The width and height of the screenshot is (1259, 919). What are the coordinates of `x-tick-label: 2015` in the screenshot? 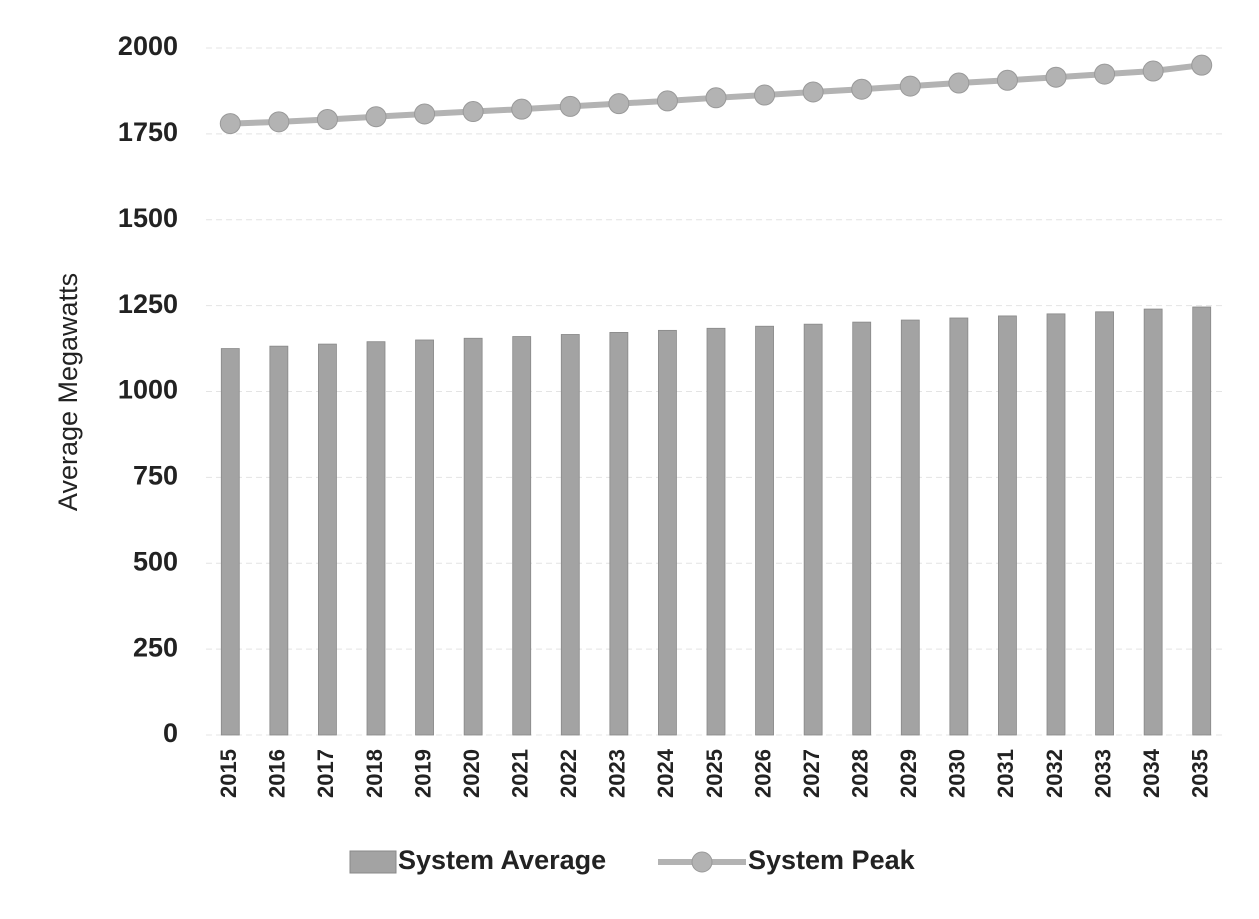 It's located at (228, 773).